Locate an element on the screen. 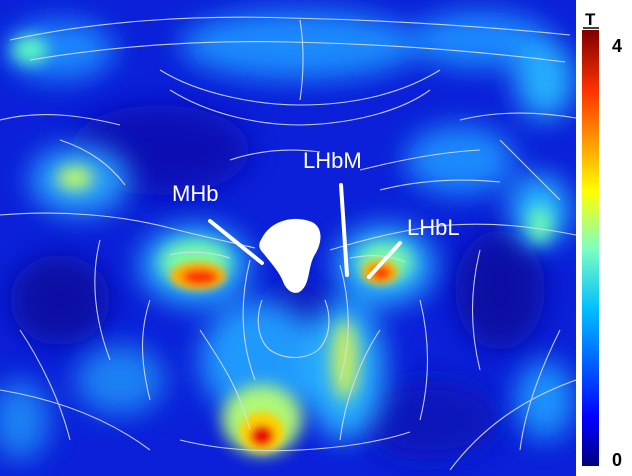 The height and width of the screenshot is (476, 632). lhbl-pointer is located at coordinates (384, 260).